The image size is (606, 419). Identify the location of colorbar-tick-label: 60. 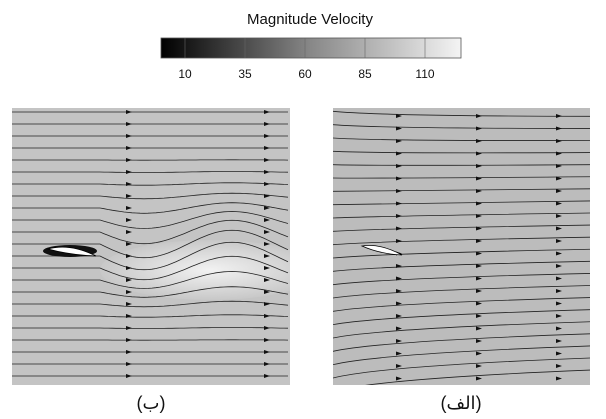
(305, 74).